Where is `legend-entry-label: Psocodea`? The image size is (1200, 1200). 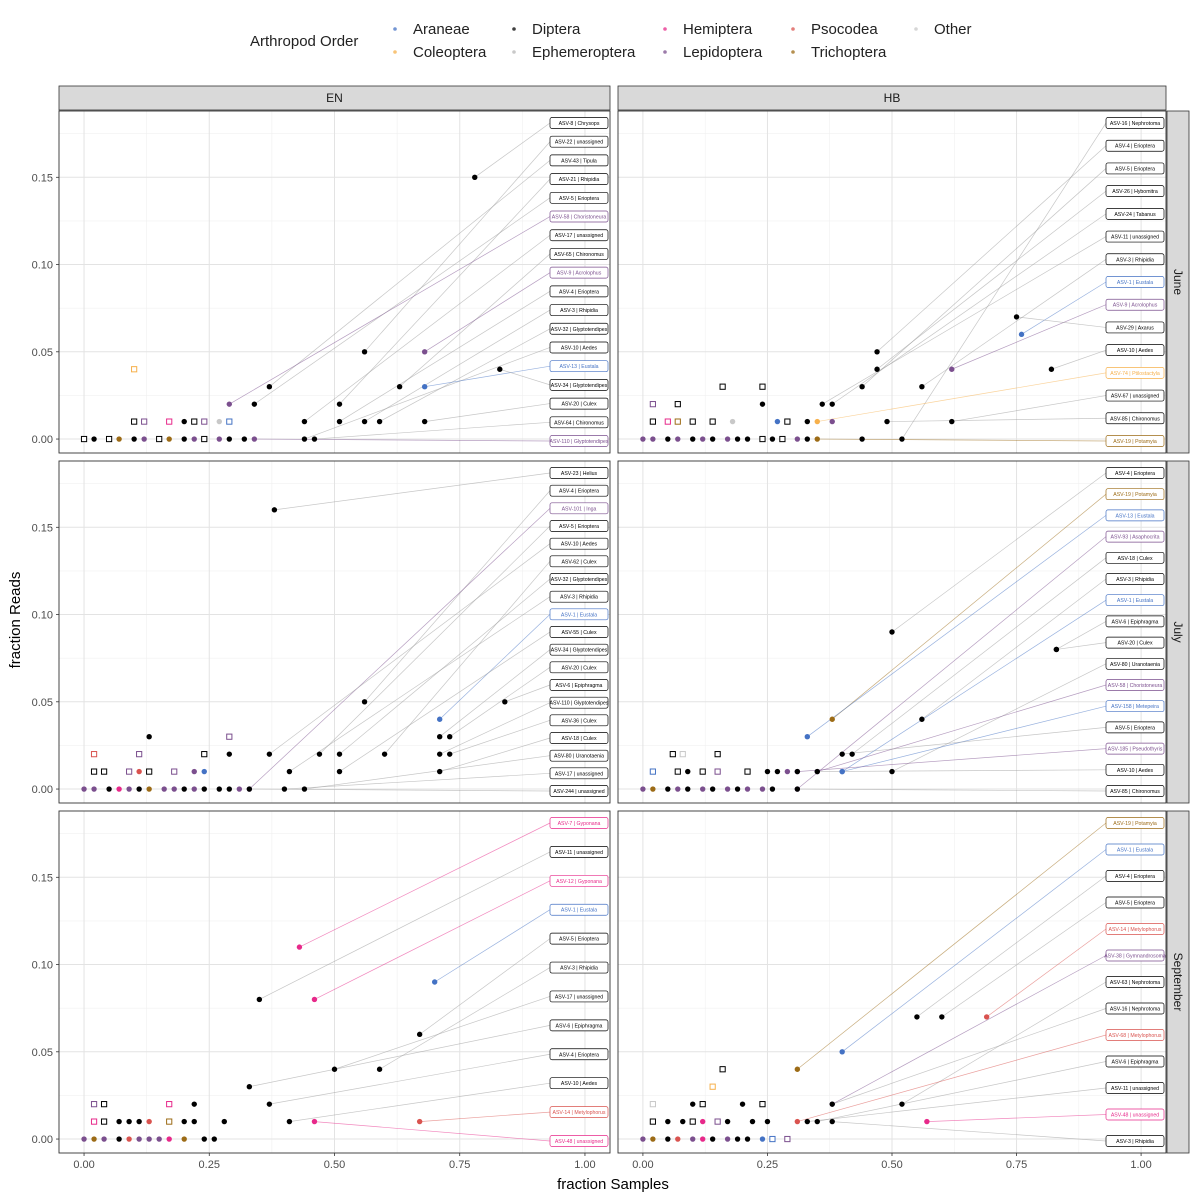 legend-entry-label: Psocodea is located at coordinates (844, 29).